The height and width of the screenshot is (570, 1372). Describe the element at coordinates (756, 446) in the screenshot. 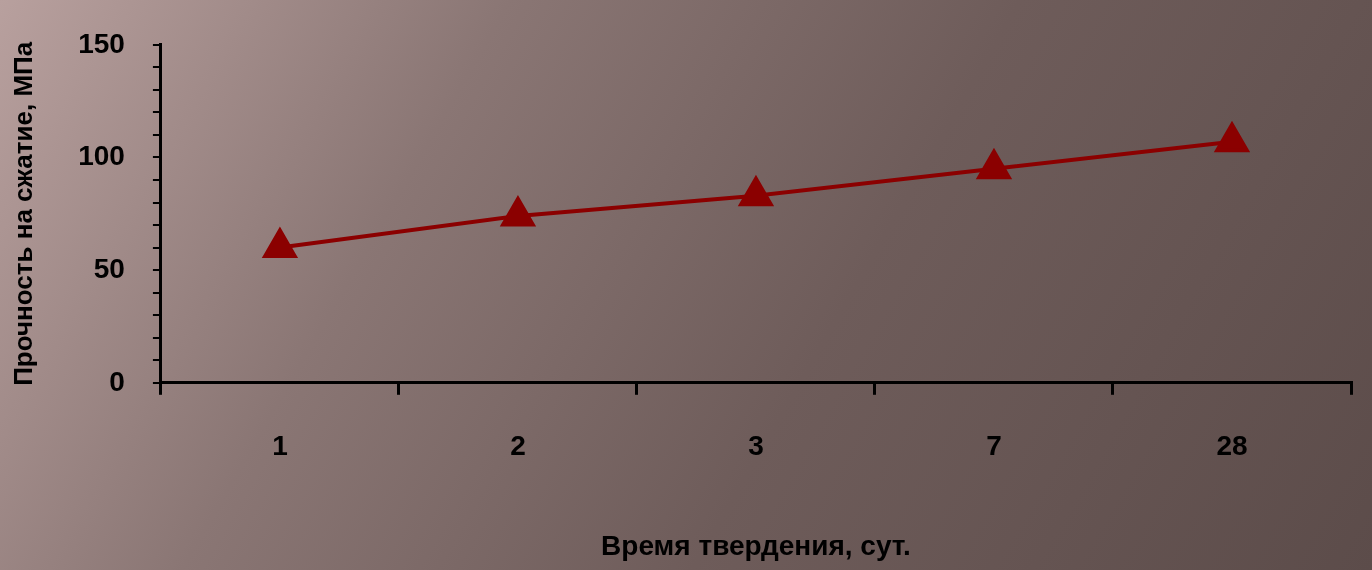

I see `x-tick-label: 3` at that location.